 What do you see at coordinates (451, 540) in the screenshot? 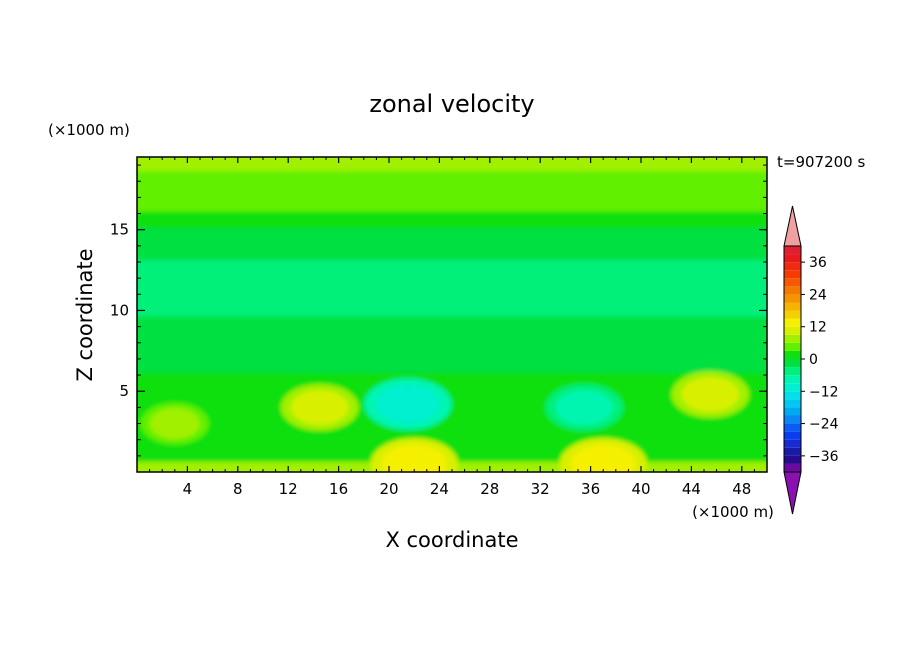
I see `x-axis-label: X coordinate` at bounding box center [451, 540].